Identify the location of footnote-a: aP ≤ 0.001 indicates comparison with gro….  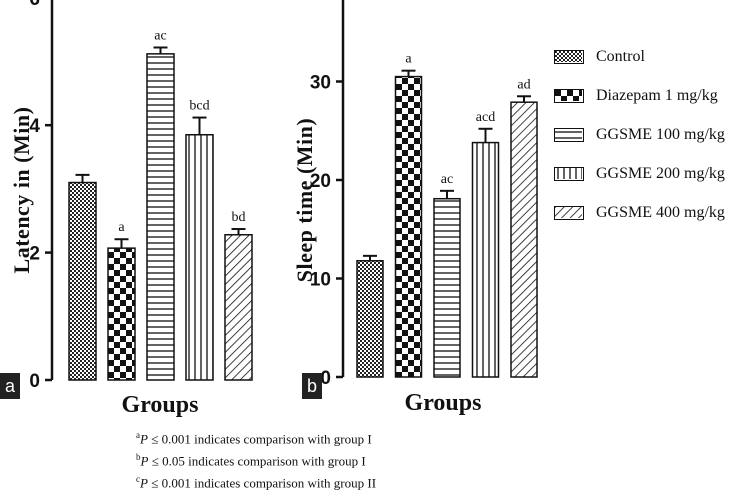
(254, 438).